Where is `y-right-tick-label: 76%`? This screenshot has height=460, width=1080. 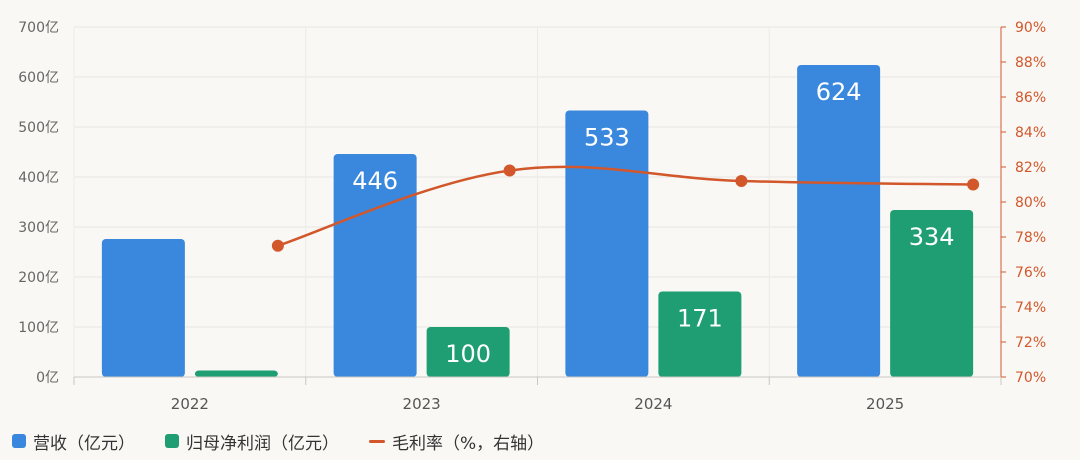
y-right-tick-label: 76% is located at coordinates (1030, 273).